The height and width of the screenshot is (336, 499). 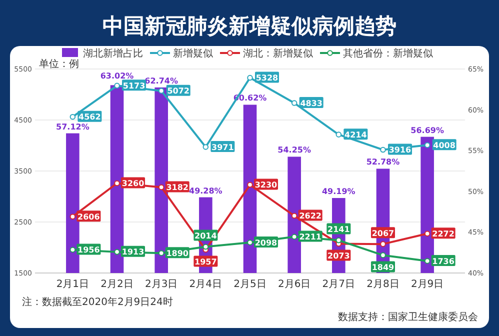 What do you see at coordinates (383, 162) in the screenshot?
I see `data-label: 52.78%` at bounding box center [383, 162].